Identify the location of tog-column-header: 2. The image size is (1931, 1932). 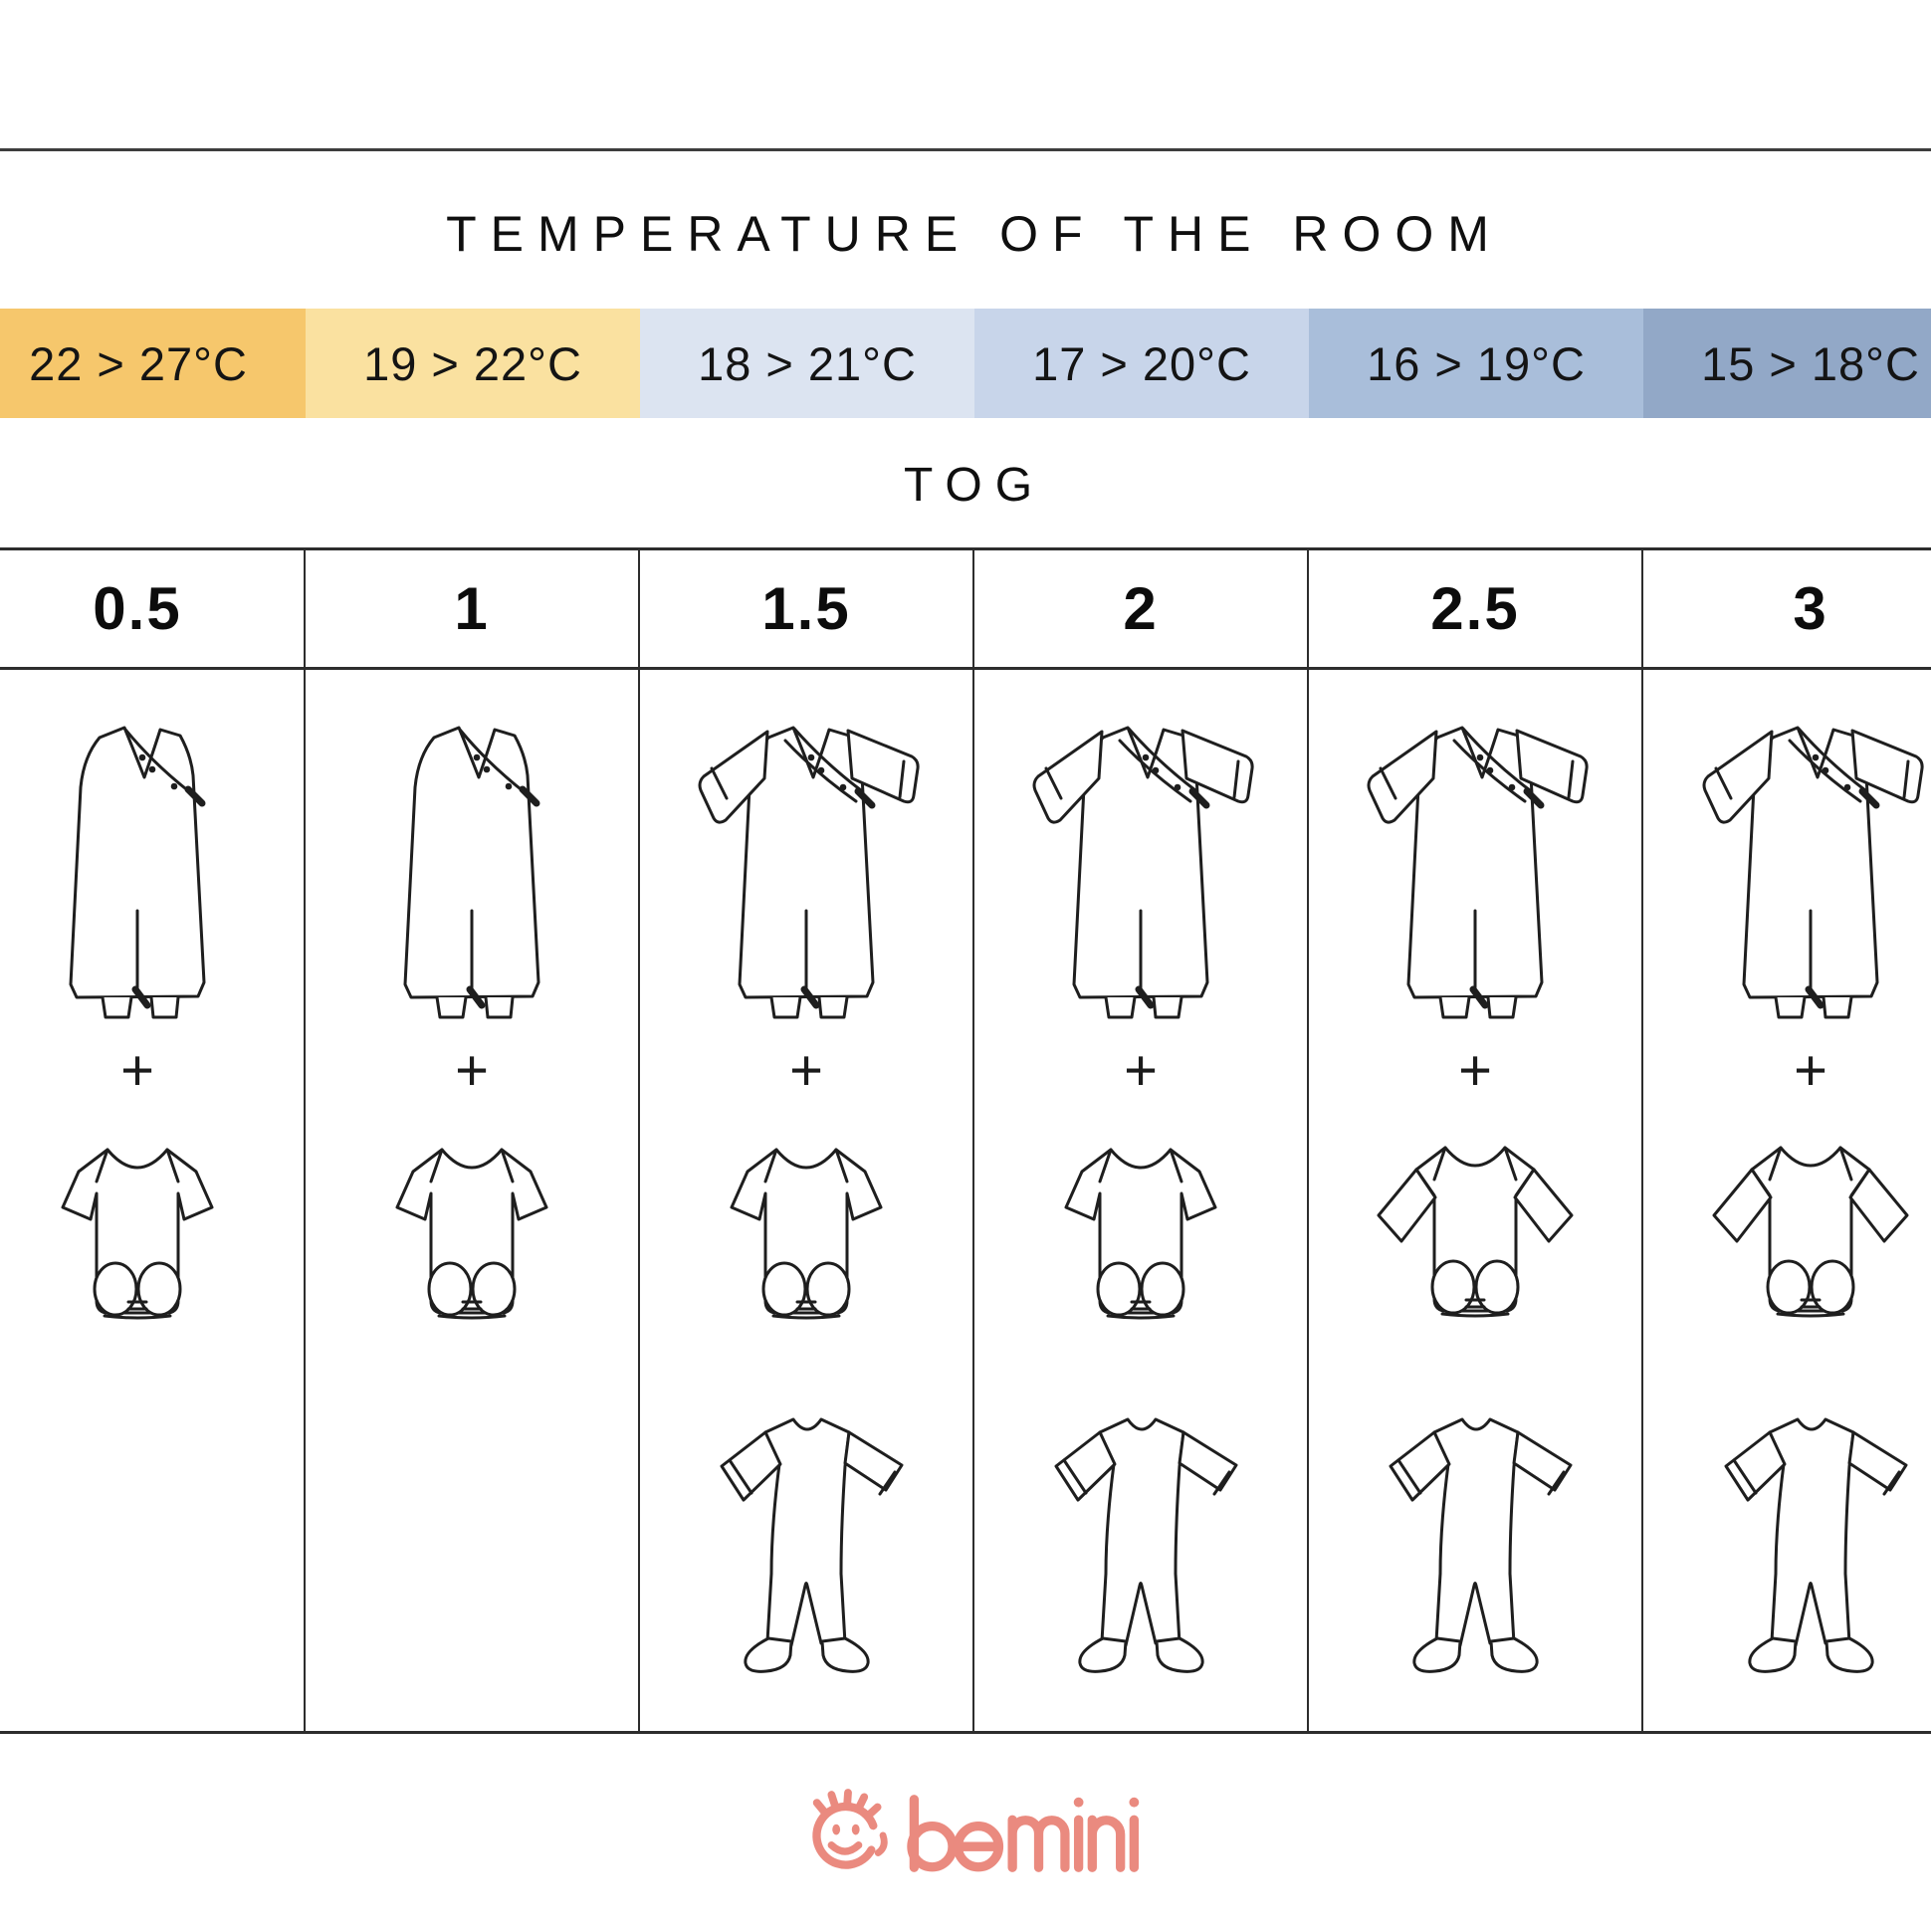
(1141, 608).